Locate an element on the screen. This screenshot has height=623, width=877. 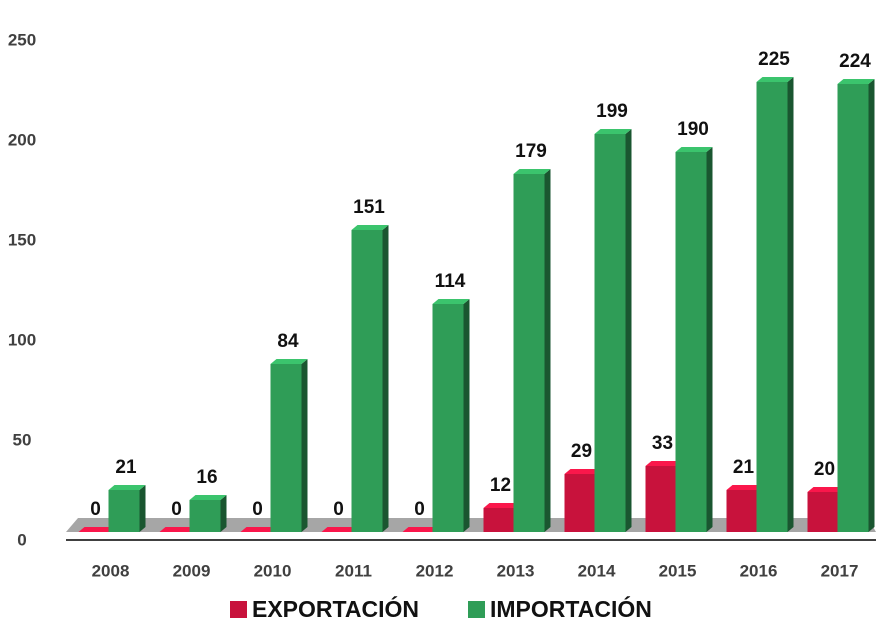
x-tick-label: 2013 is located at coordinates (516, 570).